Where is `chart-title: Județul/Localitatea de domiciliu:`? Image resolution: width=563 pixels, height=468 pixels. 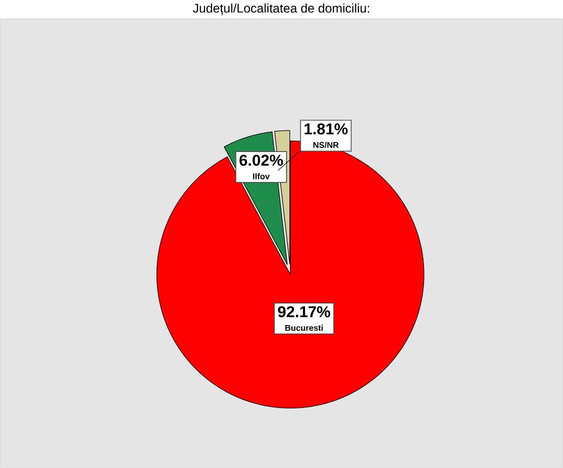 chart-title: Județul/Localitatea de domiciliu: is located at coordinates (281, 10).